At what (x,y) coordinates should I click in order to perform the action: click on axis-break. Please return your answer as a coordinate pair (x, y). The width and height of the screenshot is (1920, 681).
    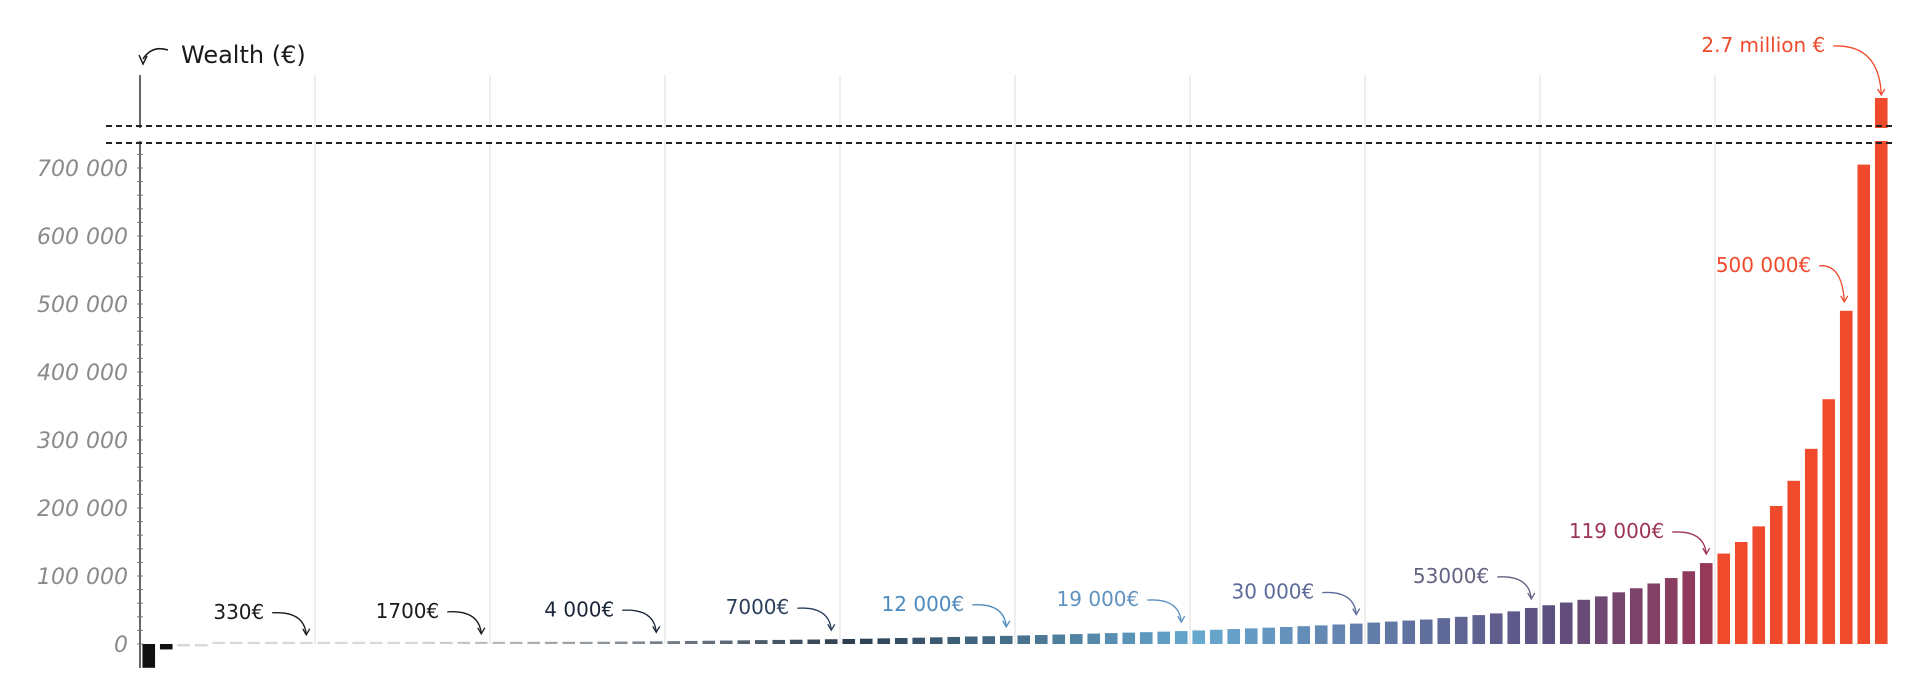
    Looking at the image, I should click on (1000, 134).